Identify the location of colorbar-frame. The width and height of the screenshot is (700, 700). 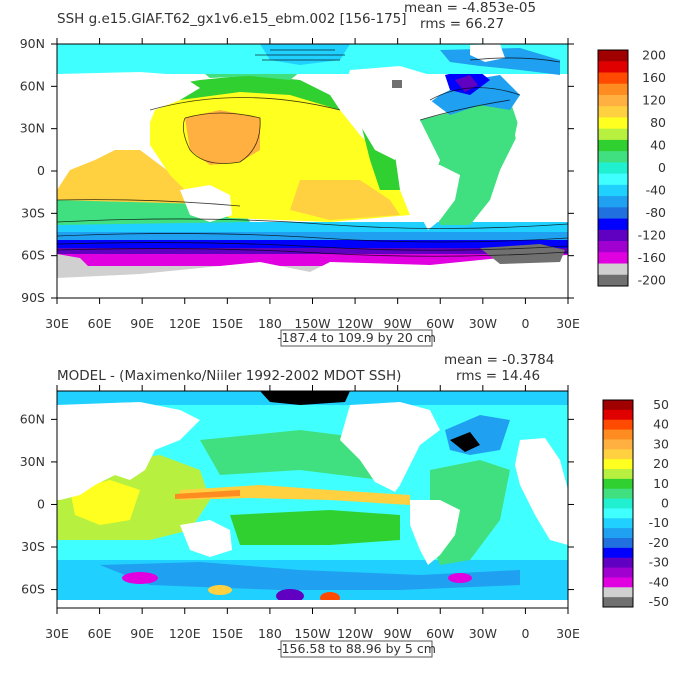
(618, 503).